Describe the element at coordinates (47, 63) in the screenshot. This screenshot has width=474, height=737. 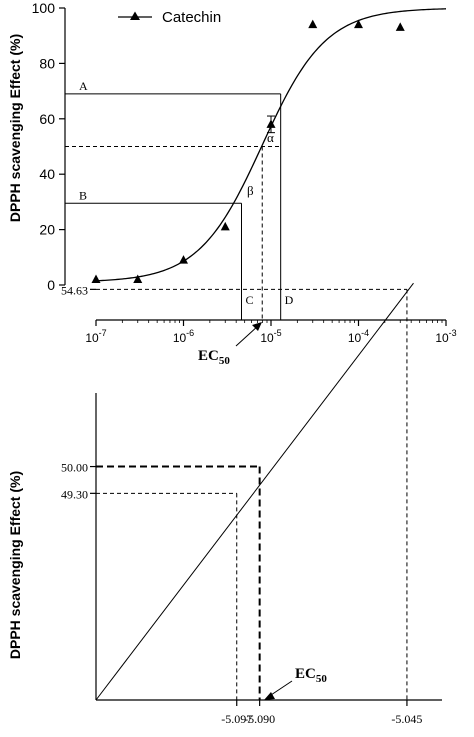
I see `y-tick-label: 80` at that location.